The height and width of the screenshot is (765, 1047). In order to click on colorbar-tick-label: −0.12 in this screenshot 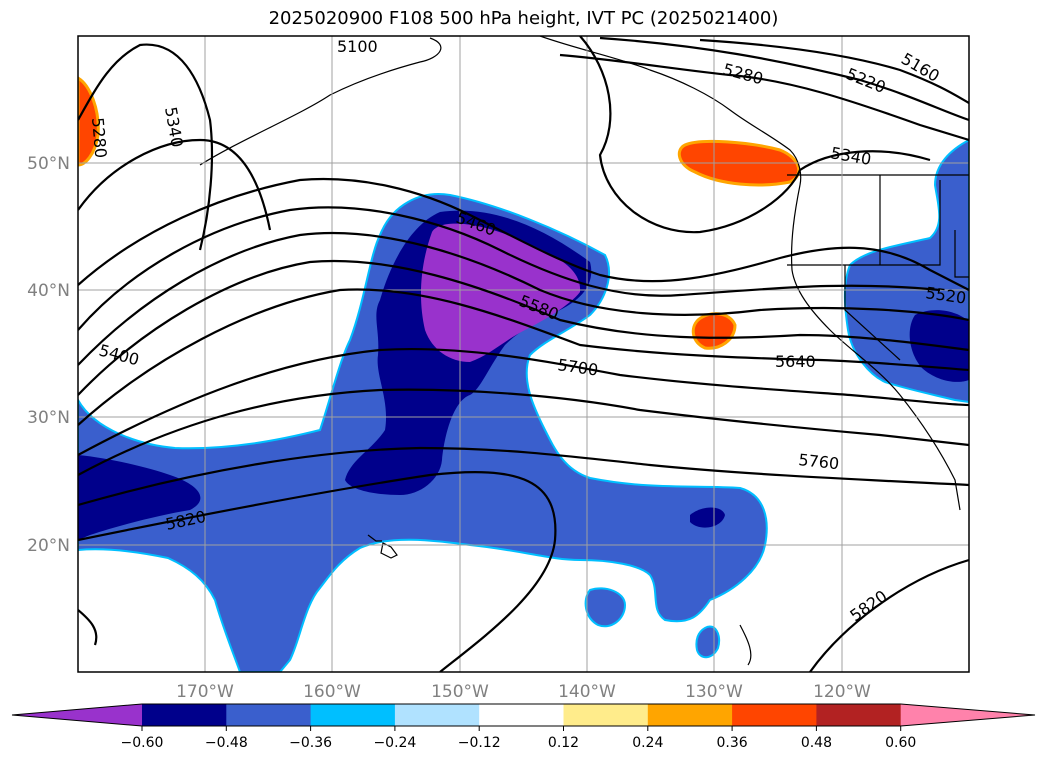, I will do `click(479, 743)`.